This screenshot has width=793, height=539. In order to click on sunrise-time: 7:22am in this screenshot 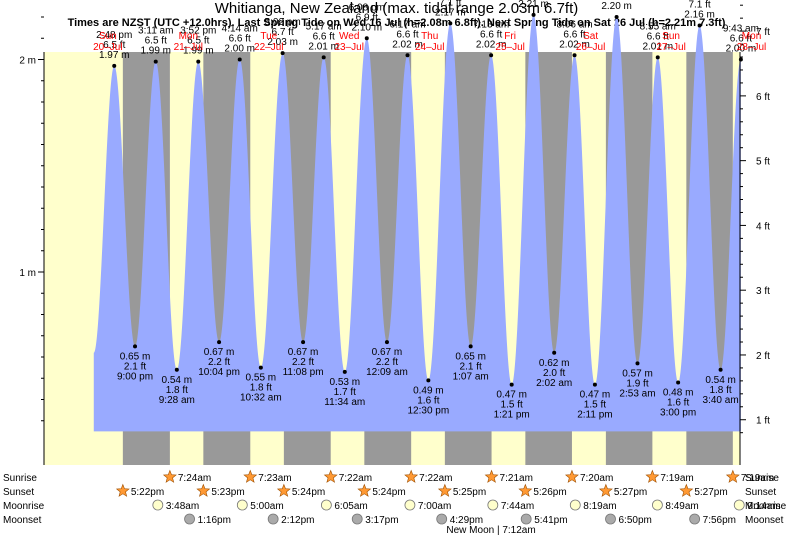, I will do `click(355, 478)`.